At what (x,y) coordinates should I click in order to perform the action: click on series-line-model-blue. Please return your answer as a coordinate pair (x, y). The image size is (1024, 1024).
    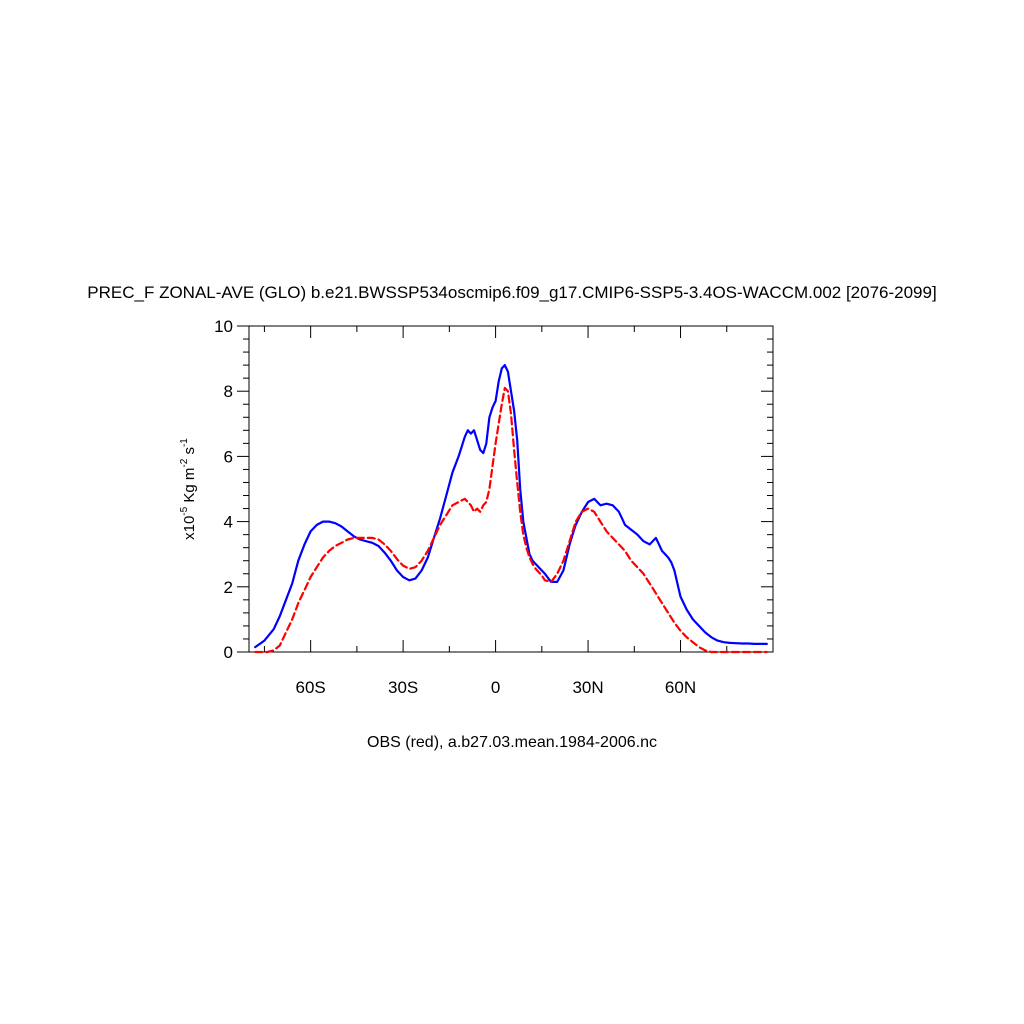
    Looking at the image, I should click on (511, 506).